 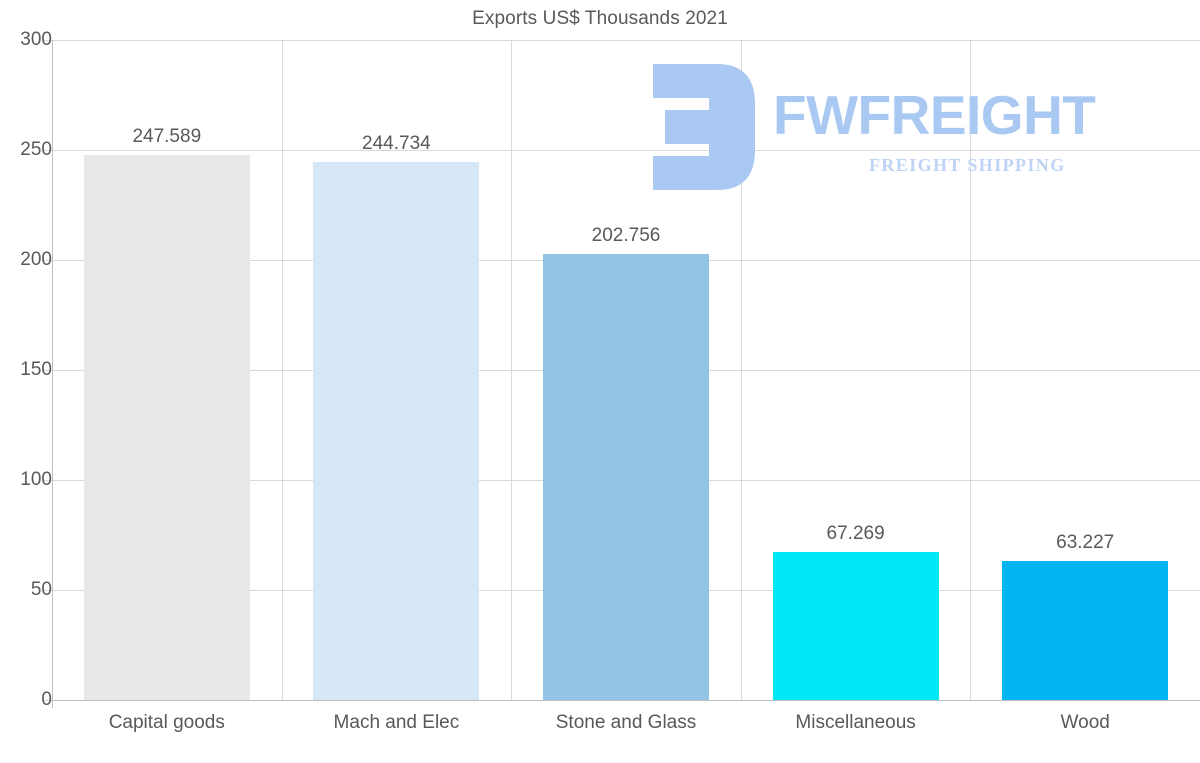 What do you see at coordinates (36, 149) in the screenshot?
I see `y-tick-label: 250` at bounding box center [36, 149].